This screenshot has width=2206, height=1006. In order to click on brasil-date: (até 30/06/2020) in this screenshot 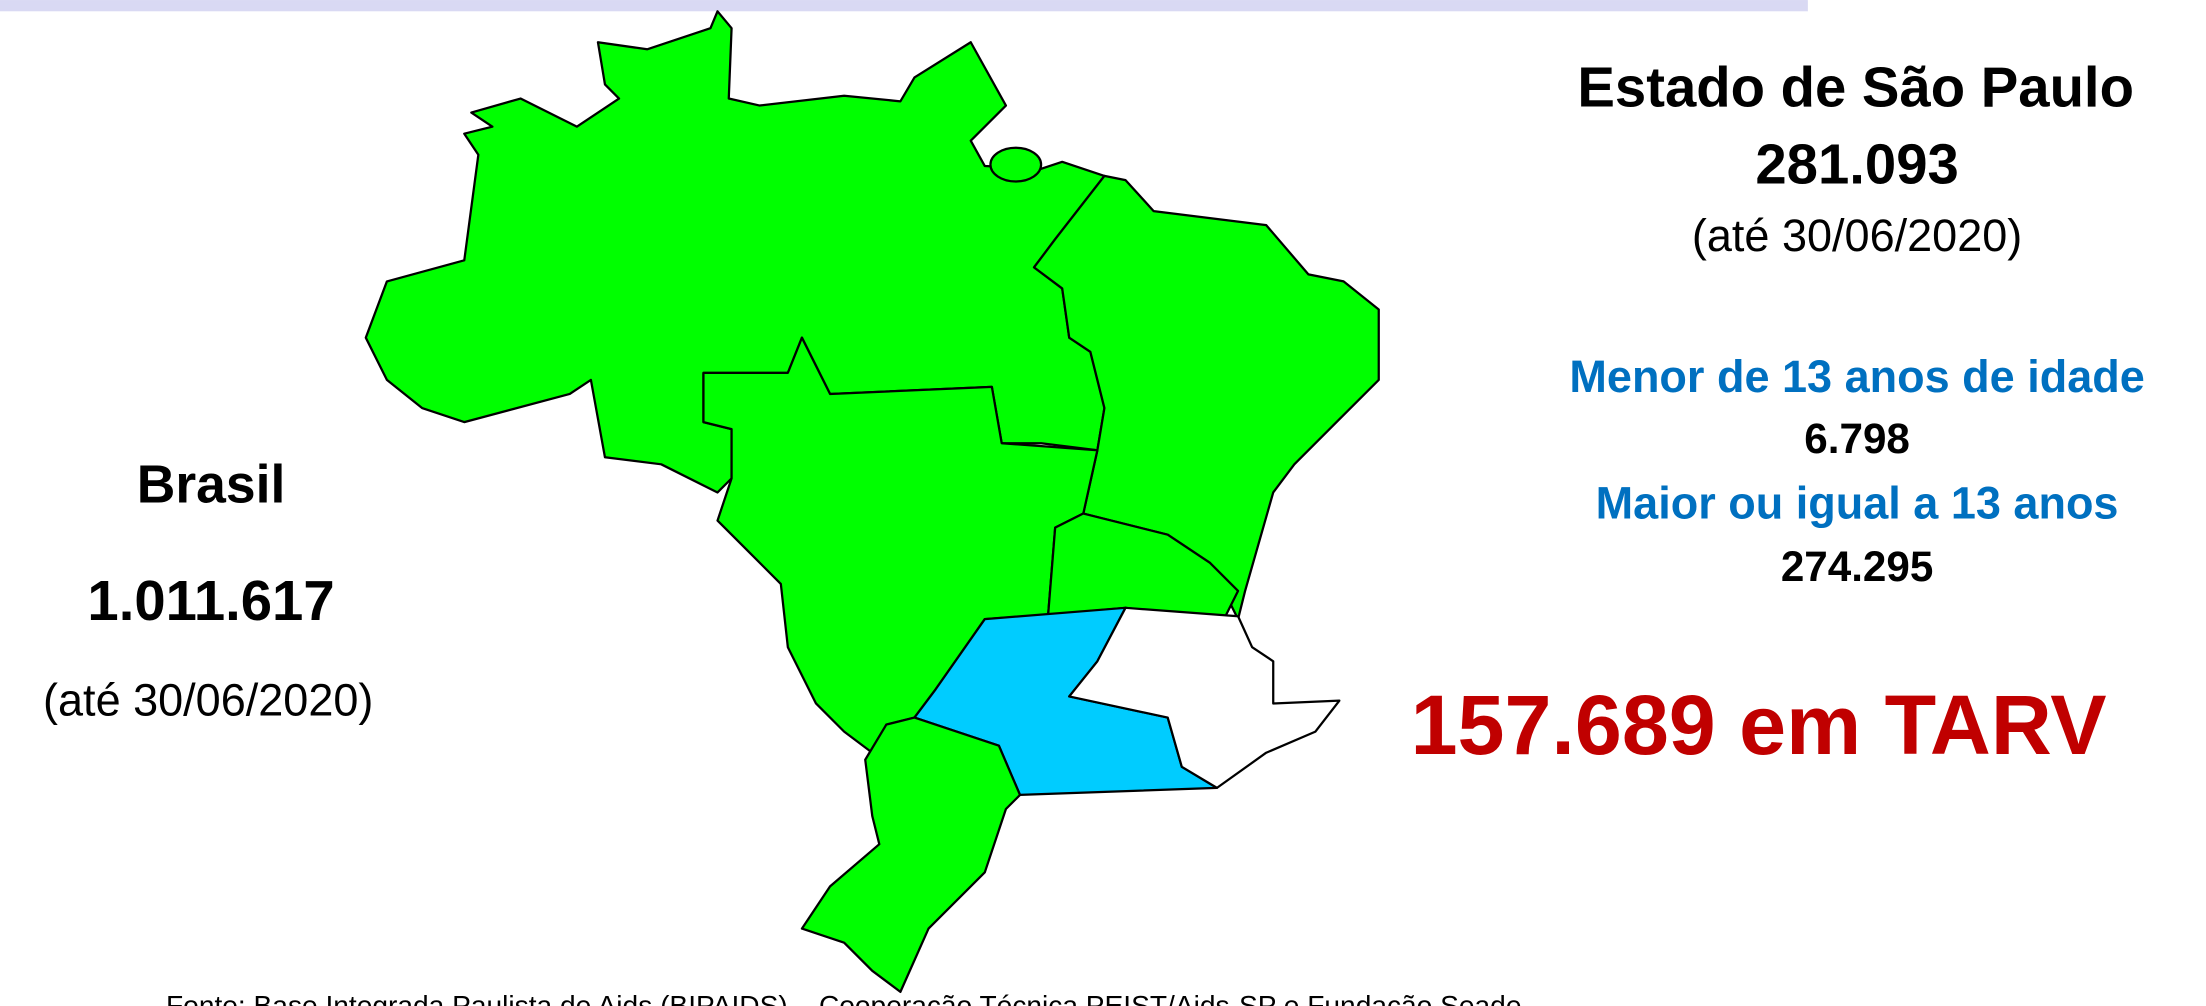, I will do `click(208, 699)`.